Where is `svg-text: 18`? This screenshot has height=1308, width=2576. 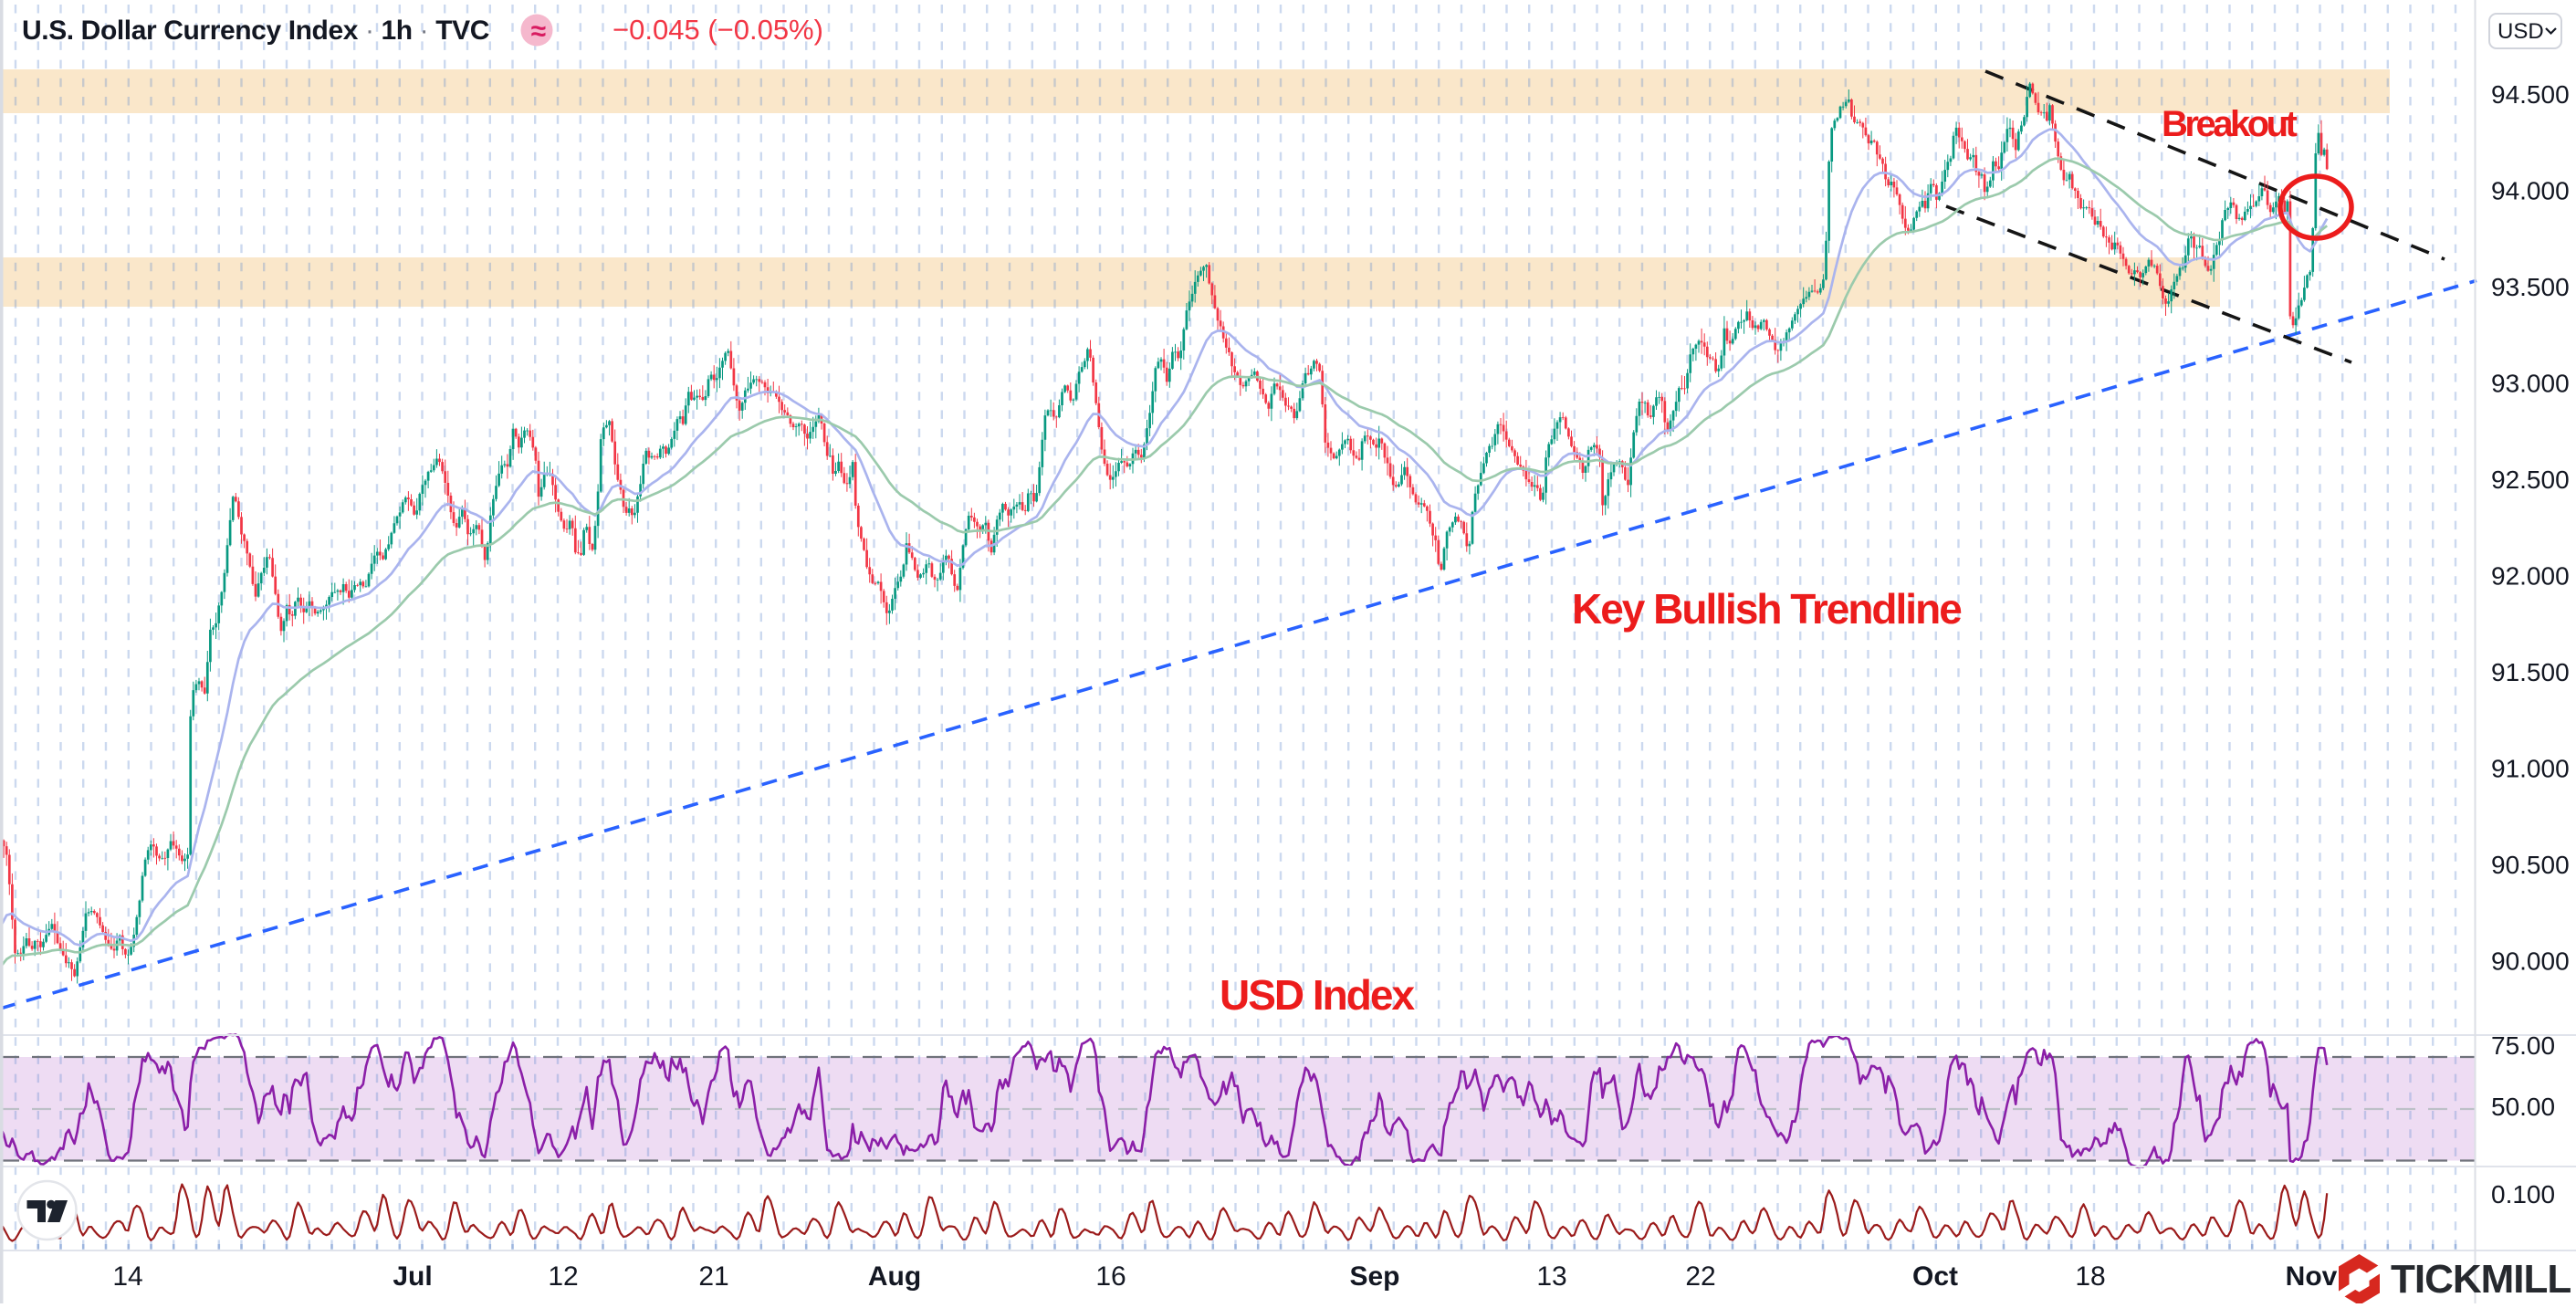
svg-text: 18 is located at coordinates (2090, 1276).